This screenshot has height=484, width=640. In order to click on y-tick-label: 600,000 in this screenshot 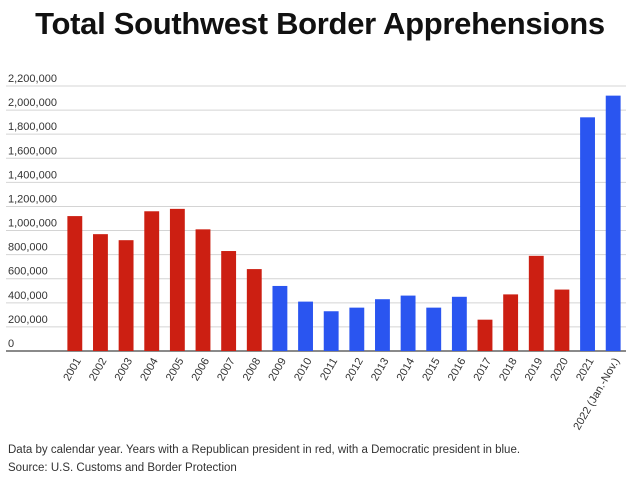, I will do `click(28, 272)`.